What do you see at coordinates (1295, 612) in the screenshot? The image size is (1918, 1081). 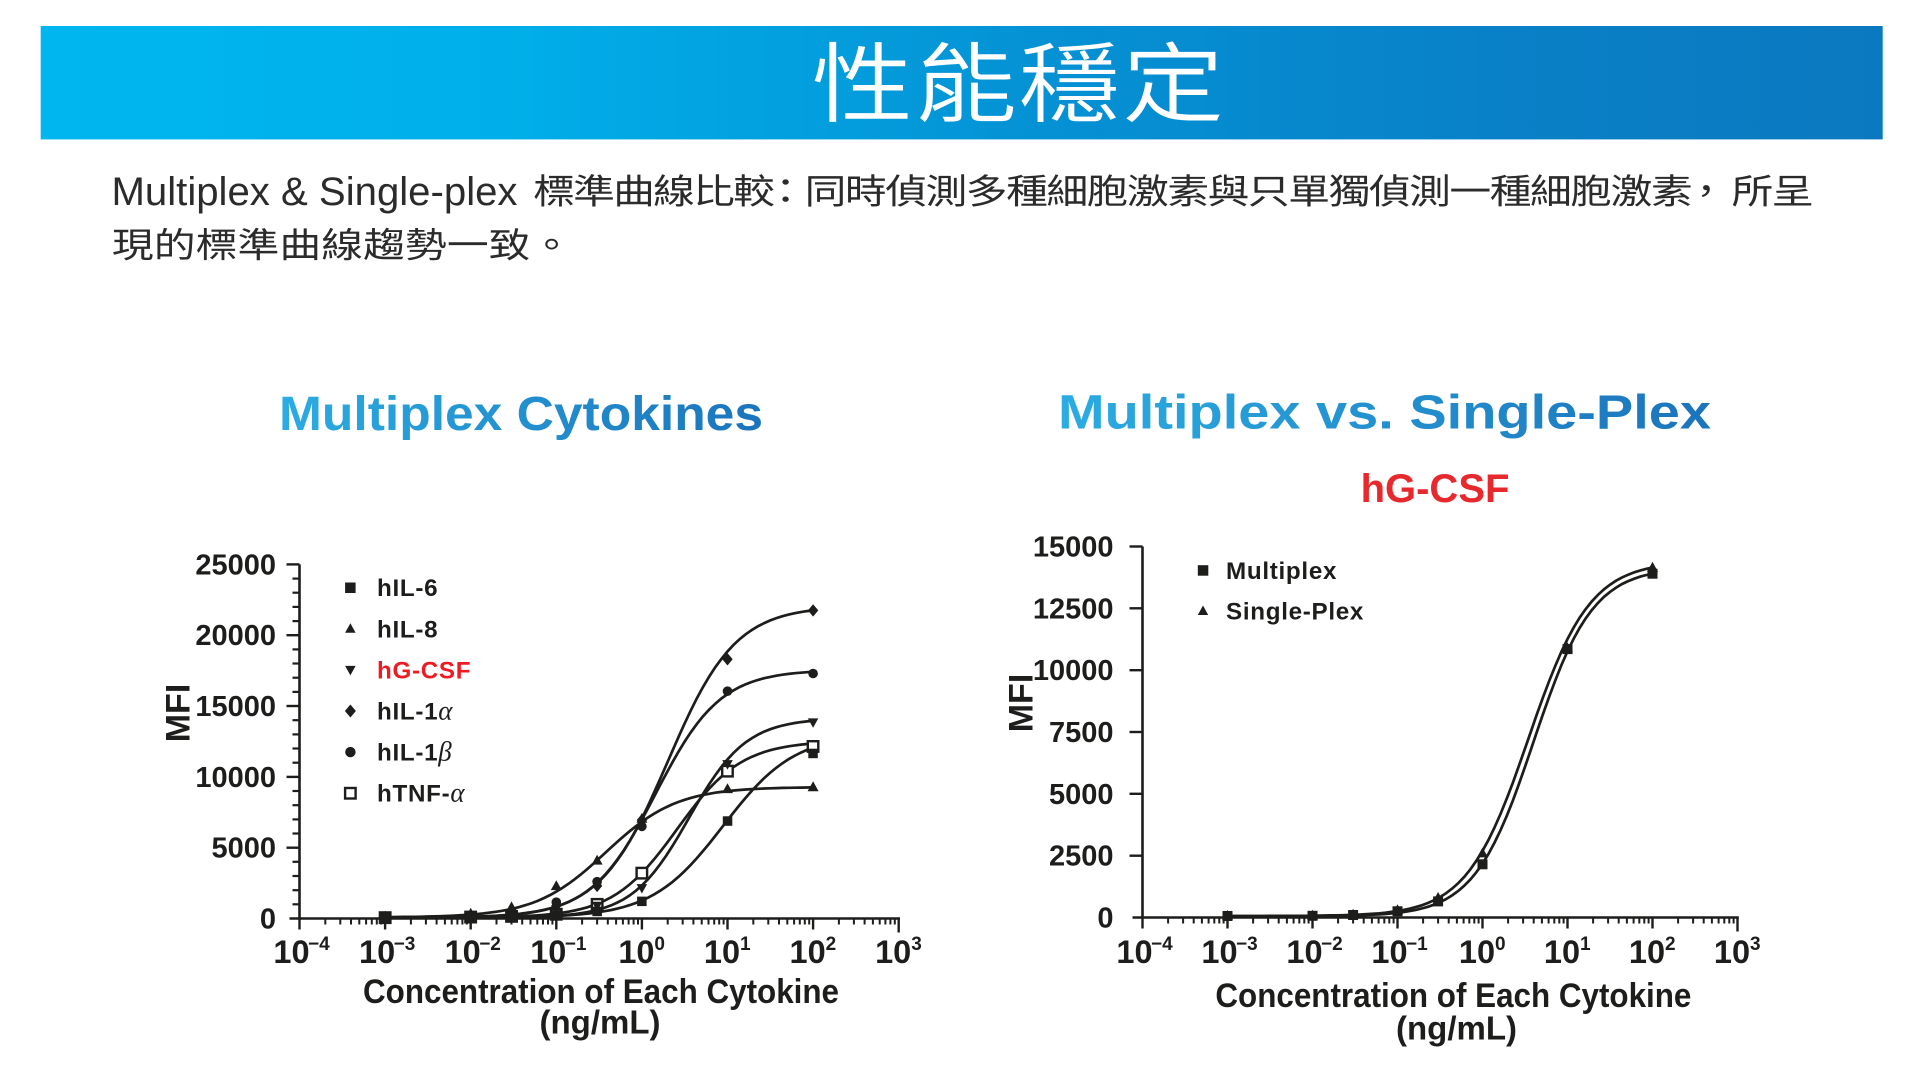 I see `svg-text: Single-Plex` at bounding box center [1295, 612].